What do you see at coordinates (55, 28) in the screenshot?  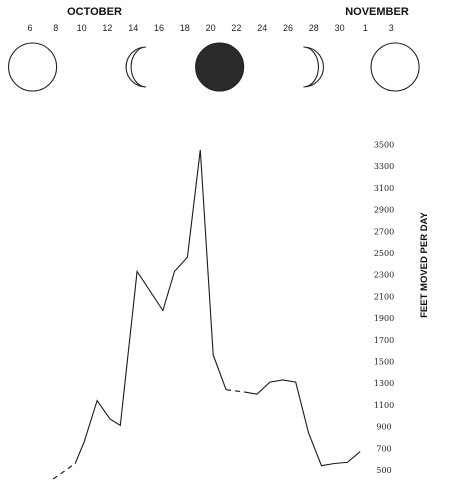 I see `x-tick-label: 8` at bounding box center [55, 28].